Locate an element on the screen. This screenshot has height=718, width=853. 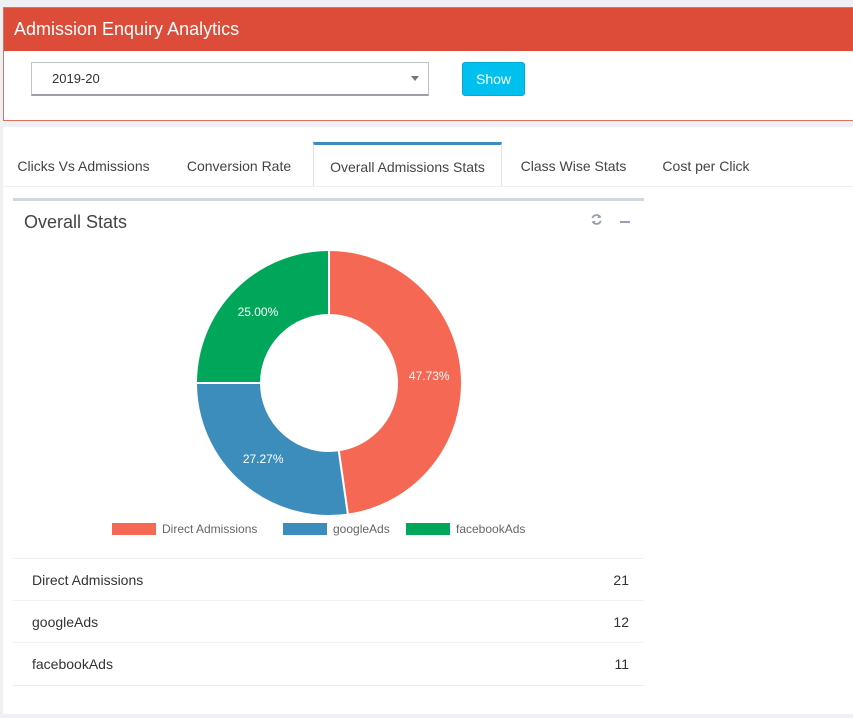
slice-label: 27.27% is located at coordinates (263, 459).